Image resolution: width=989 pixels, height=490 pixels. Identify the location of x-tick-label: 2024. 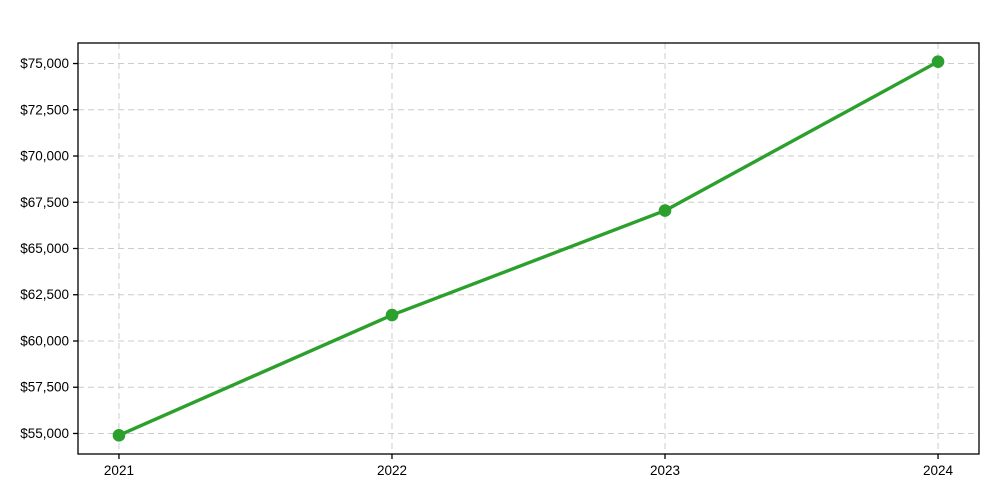
(938, 470).